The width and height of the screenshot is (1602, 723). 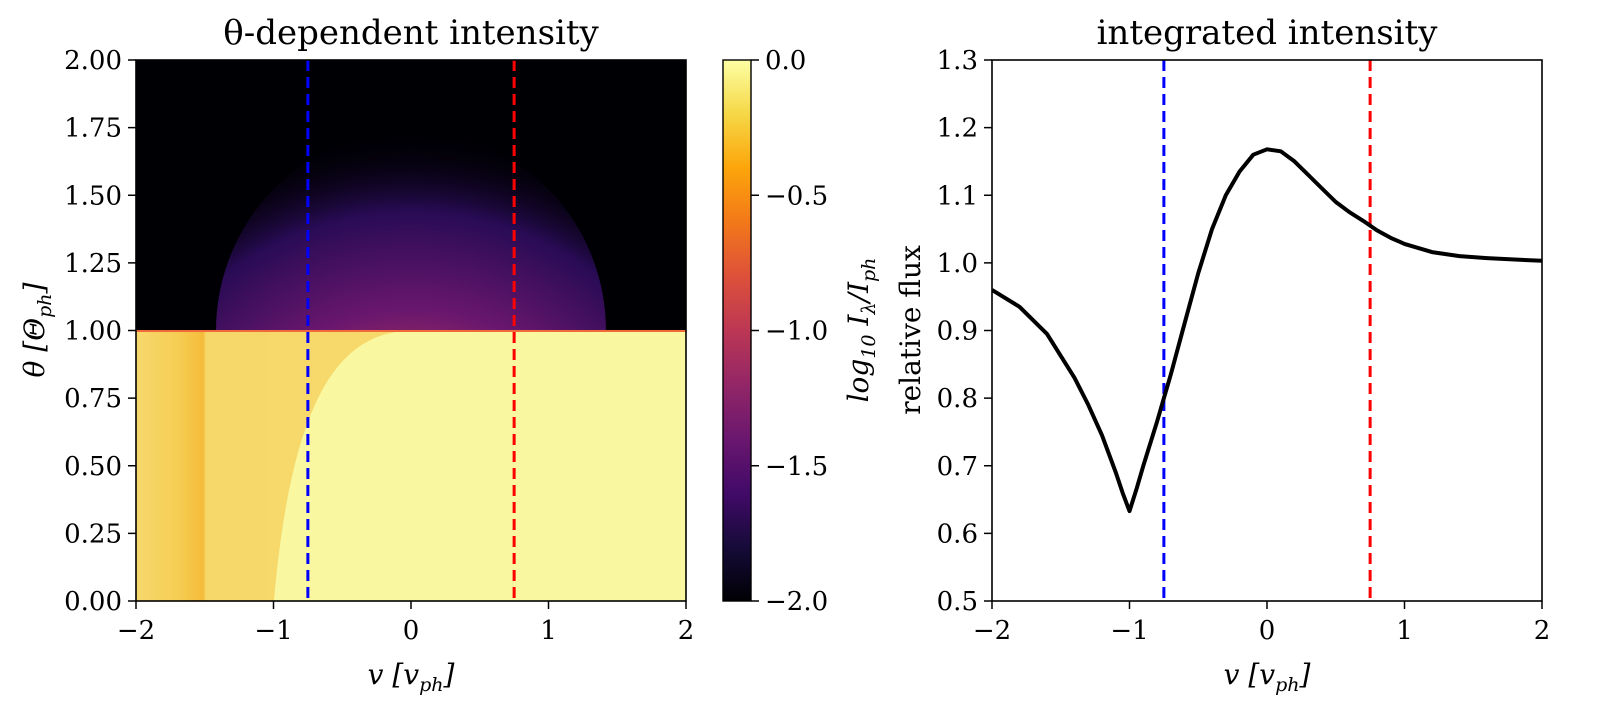 I want to click on heatmap-ytick-label: 0.25, so click(x=93, y=534).